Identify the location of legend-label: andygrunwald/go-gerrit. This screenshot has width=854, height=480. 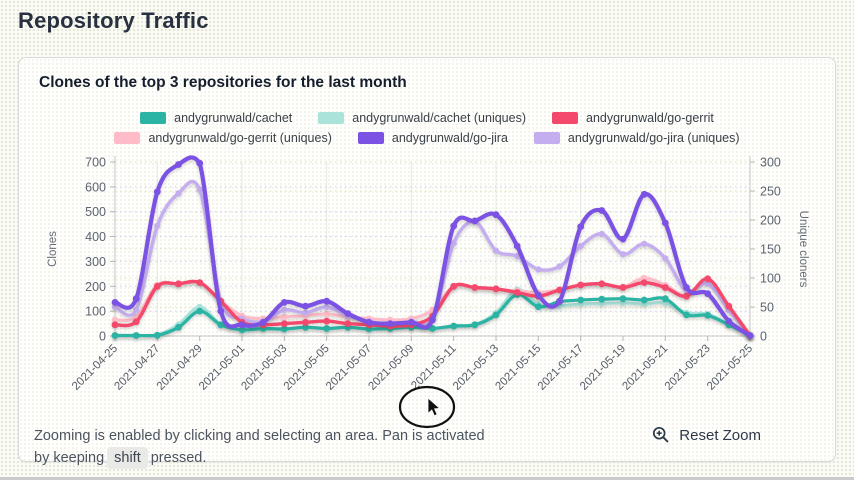
(650, 118).